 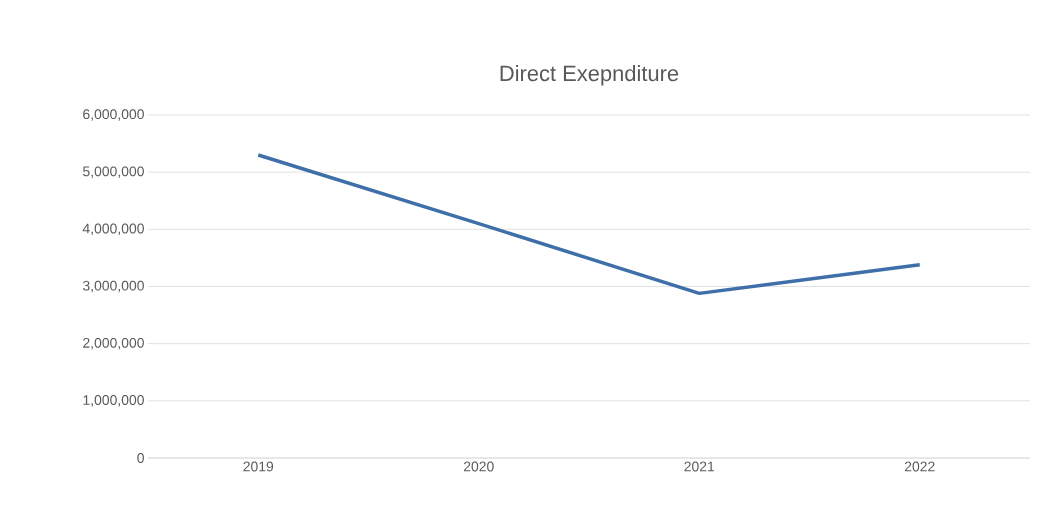 What do you see at coordinates (113, 115) in the screenshot?
I see `y-tick-label: 6,000,000` at bounding box center [113, 115].